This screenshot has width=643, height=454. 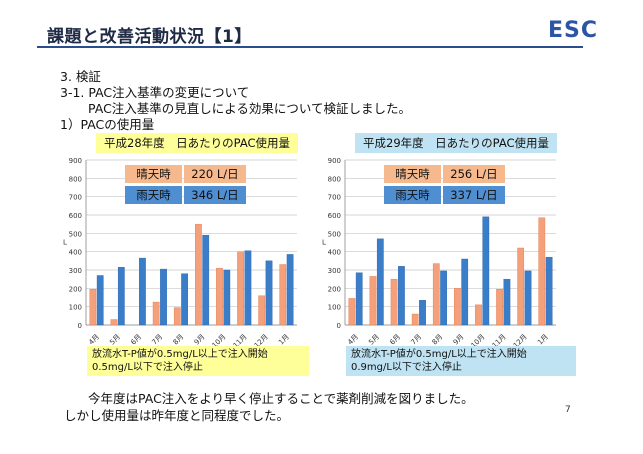 What do you see at coordinates (155, 92) in the screenshot?
I see `subsection-heading: 3-1. PAC注入基準の変更について` at bounding box center [155, 92].